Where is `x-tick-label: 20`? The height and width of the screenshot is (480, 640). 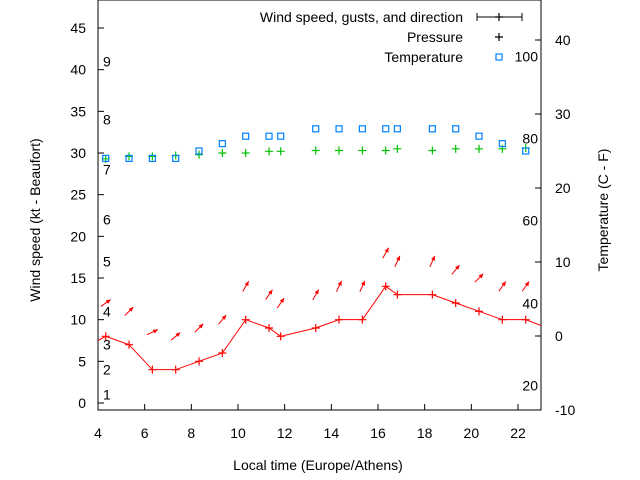 x-tick-label: 20 is located at coordinates (472, 433).